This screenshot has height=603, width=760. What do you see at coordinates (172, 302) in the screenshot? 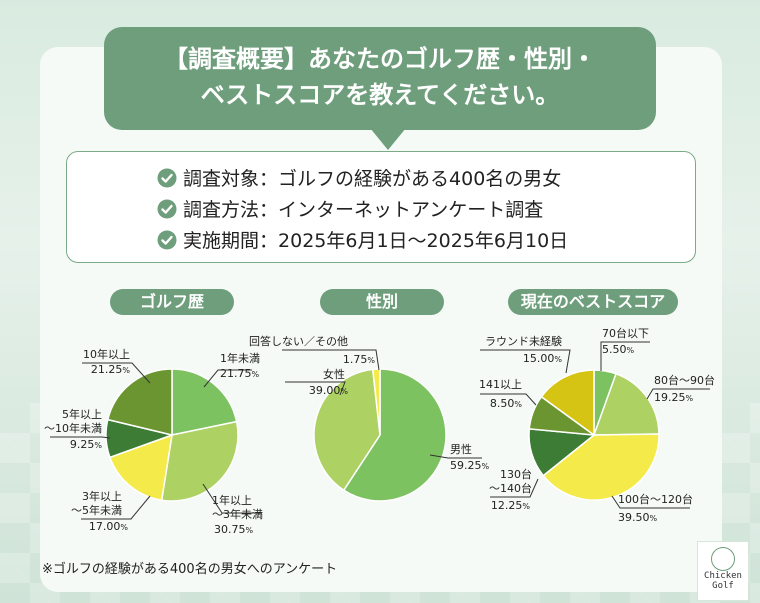
I see `chart-title-golf-history: ゴルフ歴` at bounding box center [172, 302].